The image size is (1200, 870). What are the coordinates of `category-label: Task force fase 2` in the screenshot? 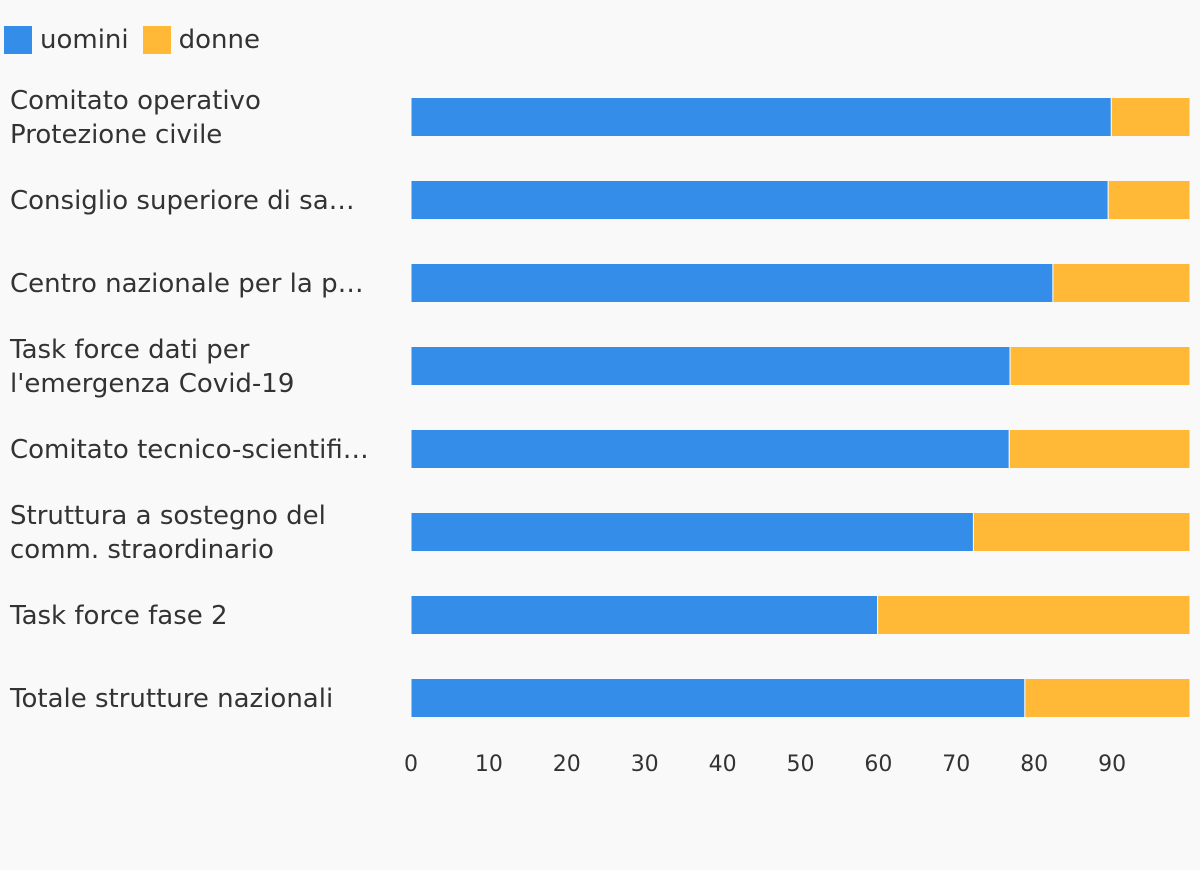 It's located at (118, 616).